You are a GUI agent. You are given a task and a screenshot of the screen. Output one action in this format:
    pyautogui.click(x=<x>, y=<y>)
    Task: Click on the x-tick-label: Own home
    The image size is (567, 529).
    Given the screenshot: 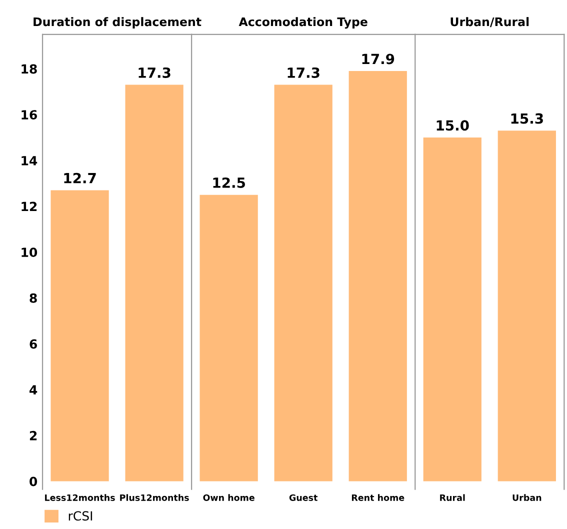 What is the action you would take?
    pyautogui.click(x=228, y=497)
    